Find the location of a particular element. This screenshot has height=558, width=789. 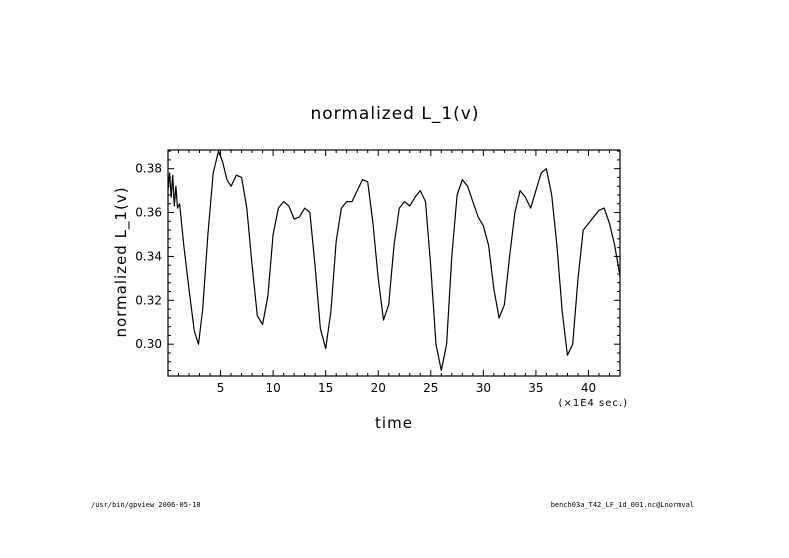

x-axis-unit: (×1E4 sec.) is located at coordinates (593, 403).